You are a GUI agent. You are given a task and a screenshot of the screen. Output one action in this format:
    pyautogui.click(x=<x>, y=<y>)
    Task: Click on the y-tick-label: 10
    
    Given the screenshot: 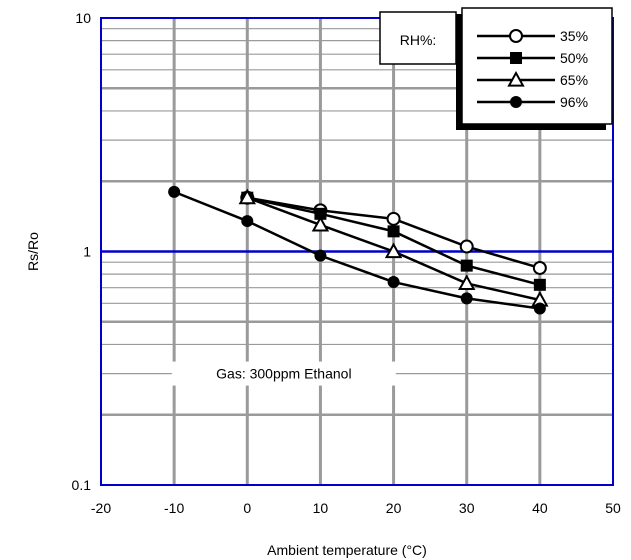 What is the action you would take?
    pyautogui.click(x=83, y=18)
    